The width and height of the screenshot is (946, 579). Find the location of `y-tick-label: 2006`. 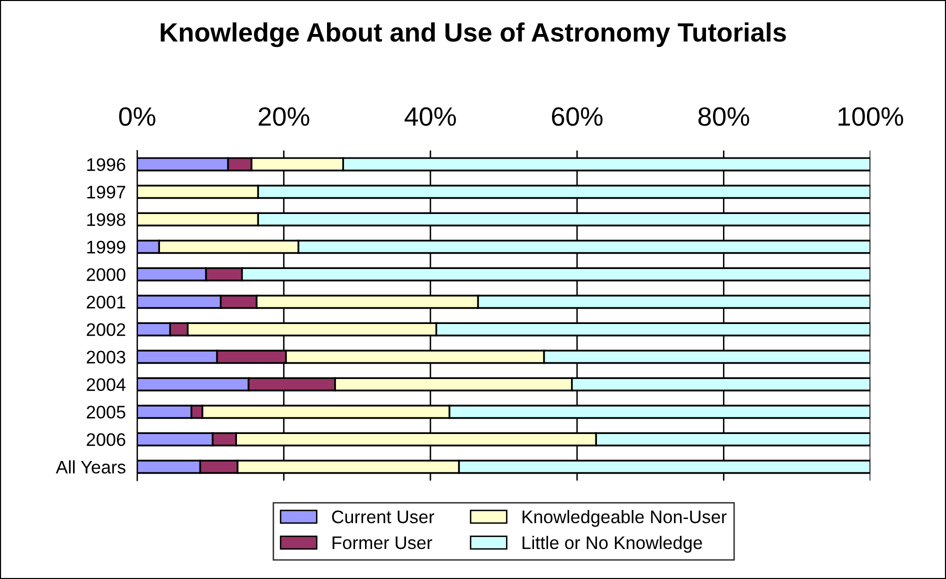

y-tick-label: 2006 is located at coordinates (106, 439).